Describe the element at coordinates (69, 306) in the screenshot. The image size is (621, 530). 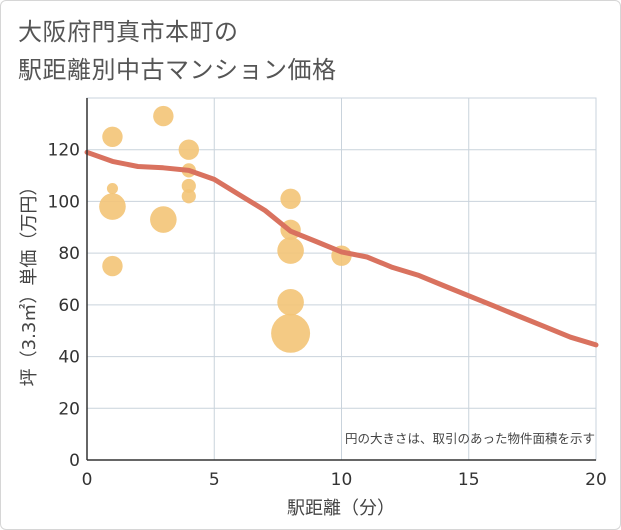
I see `y-tick-label: 60` at that location.